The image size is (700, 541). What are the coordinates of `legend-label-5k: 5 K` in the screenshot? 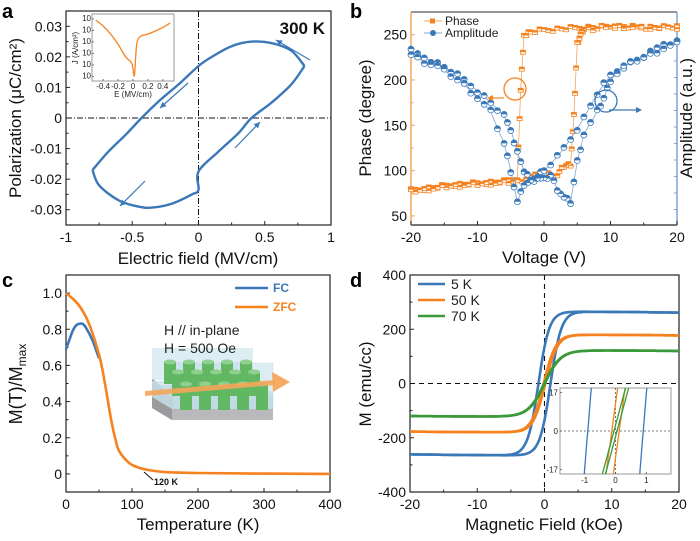 It's located at (462, 284).